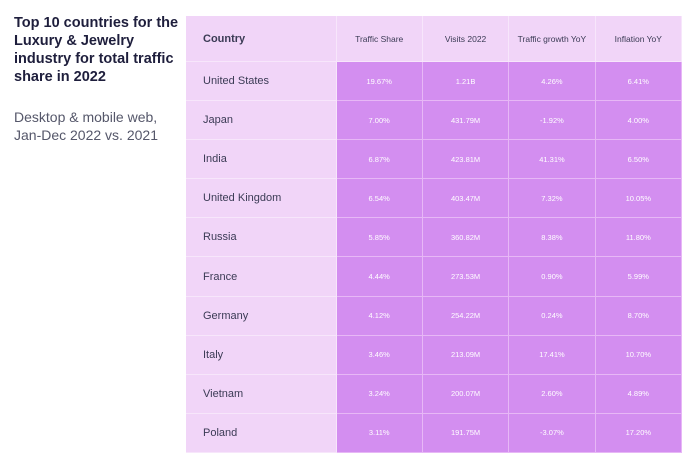 The image size is (694, 467). Describe the element at coordinates (466, 120) in the screenshot. I see `visits-cell: 431.79M` at that location.